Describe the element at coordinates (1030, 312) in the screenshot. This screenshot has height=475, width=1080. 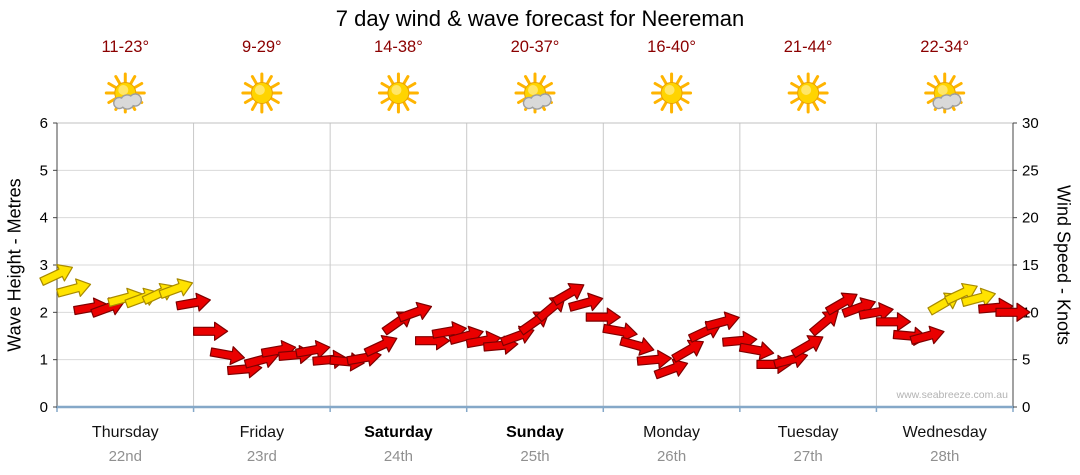
I see `right-axis-tick-label: 10` at that location.